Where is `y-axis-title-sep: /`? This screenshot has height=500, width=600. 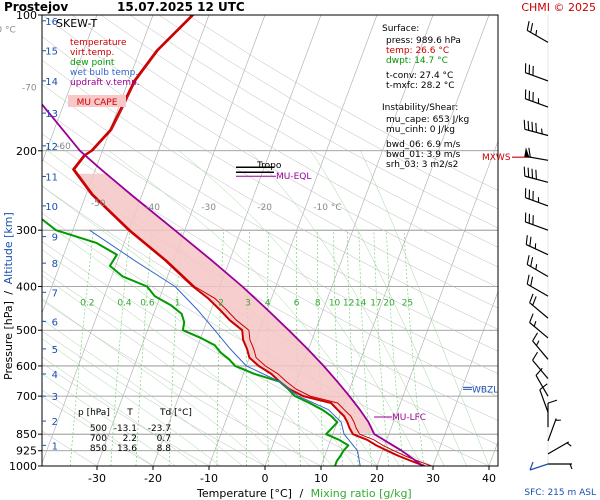 y-axis-title-sep: / is located at coordinates (8, 293).